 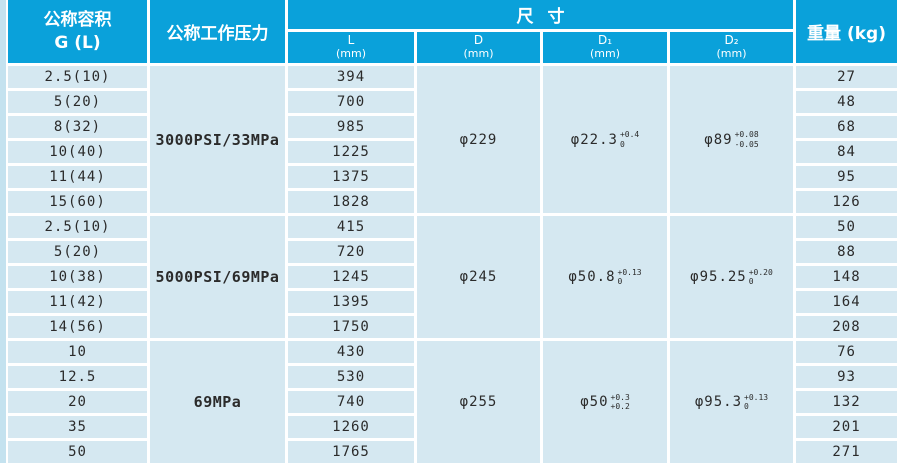 What do you see at coordinates (846, 252) in the screenshot?
I see `weight-cell: 88` at bounding box center [846, 252].